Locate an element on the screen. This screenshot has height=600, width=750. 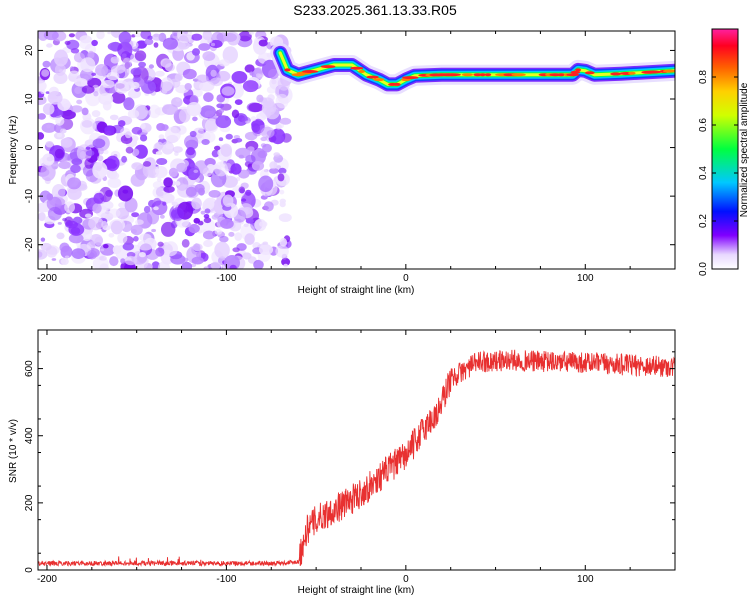
signal-trace is located at coordinates (472, 68).